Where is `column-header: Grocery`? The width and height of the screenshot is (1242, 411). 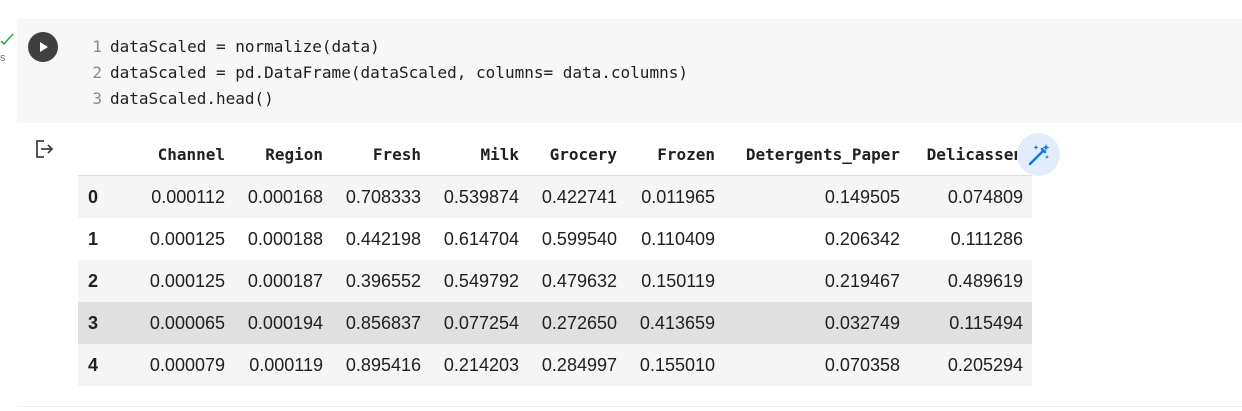
column-header: Grocery is located at coordinates (568, 155).